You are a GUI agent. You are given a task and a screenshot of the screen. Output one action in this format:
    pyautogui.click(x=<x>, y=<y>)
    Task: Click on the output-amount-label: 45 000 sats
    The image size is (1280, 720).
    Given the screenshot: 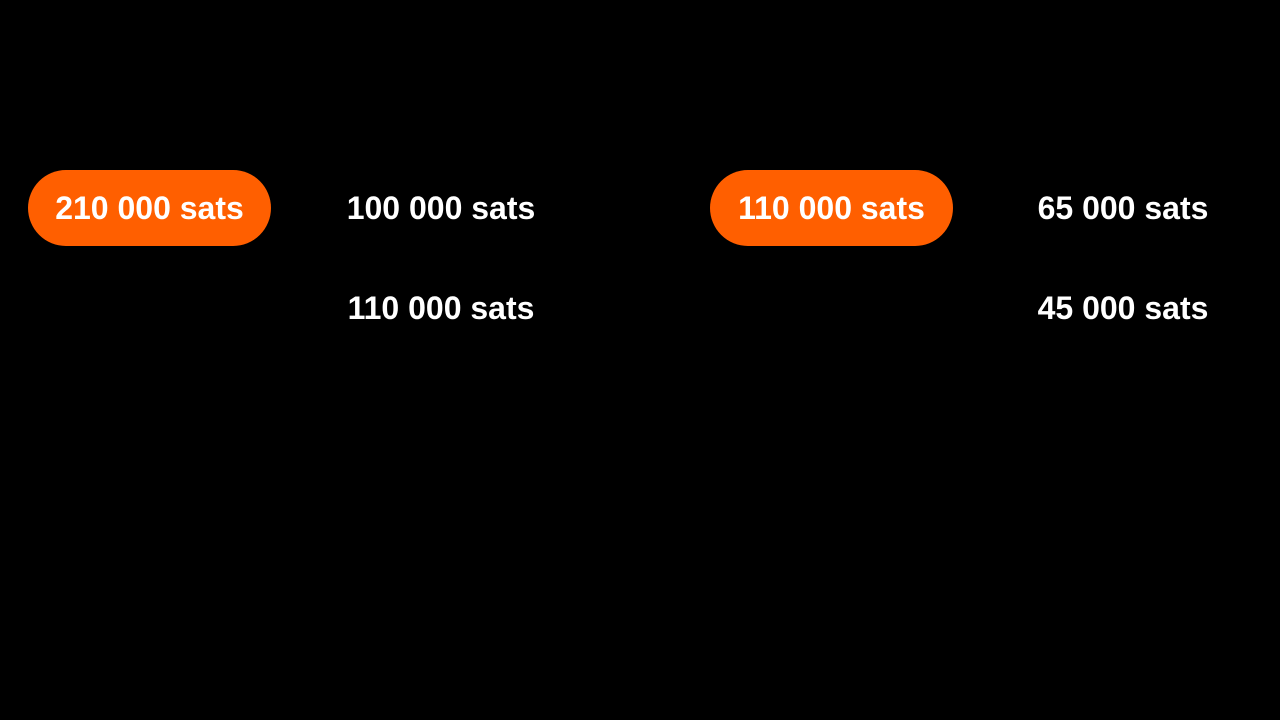 What is the action you would take?
    pyautogui.click(x=1123, y=308)
    